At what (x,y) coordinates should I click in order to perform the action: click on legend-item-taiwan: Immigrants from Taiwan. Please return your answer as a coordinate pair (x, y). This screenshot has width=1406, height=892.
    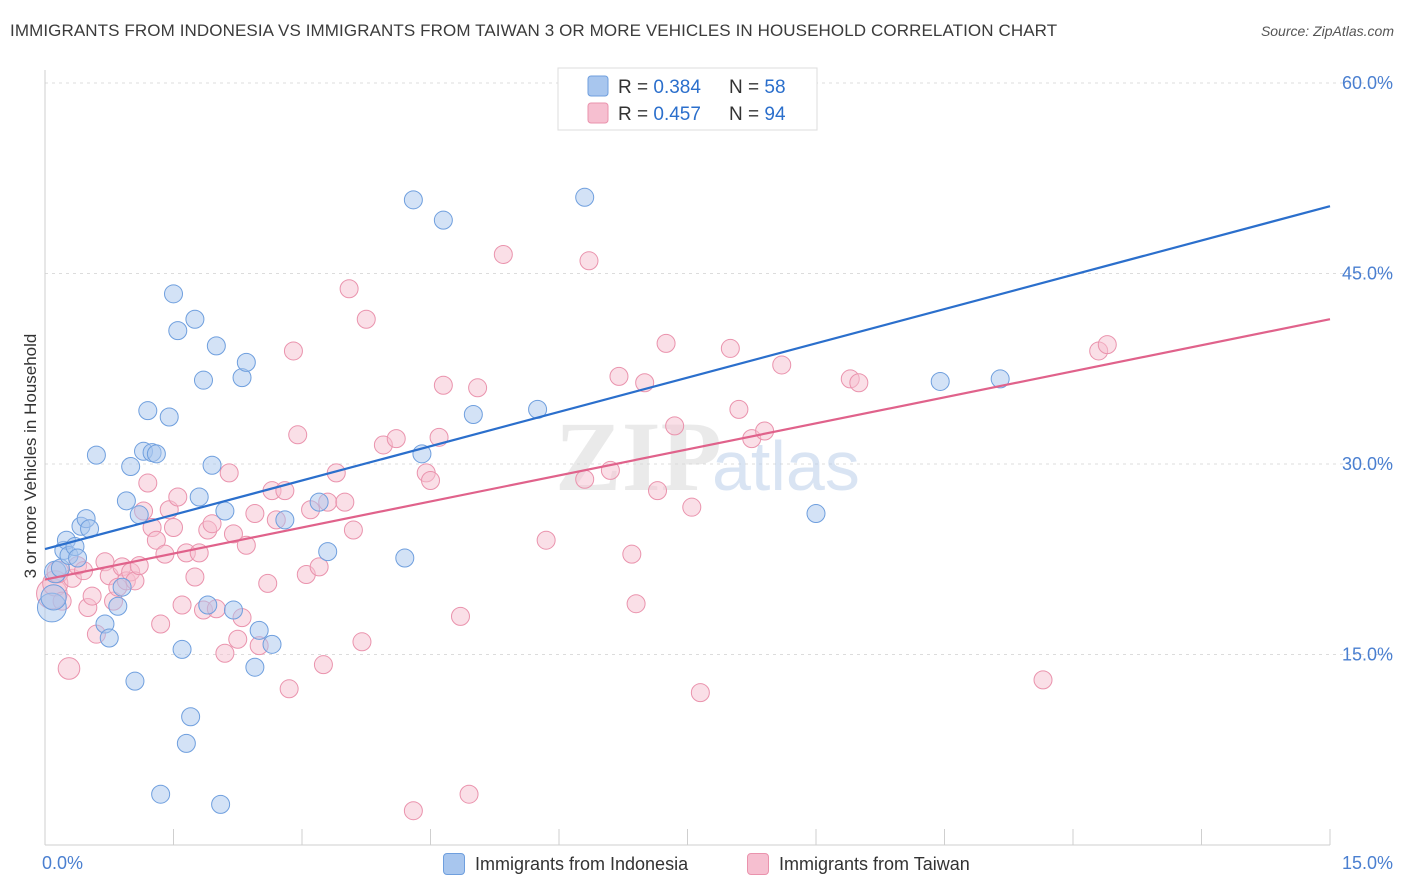
    Looking at the image, I should click on (858, 864).